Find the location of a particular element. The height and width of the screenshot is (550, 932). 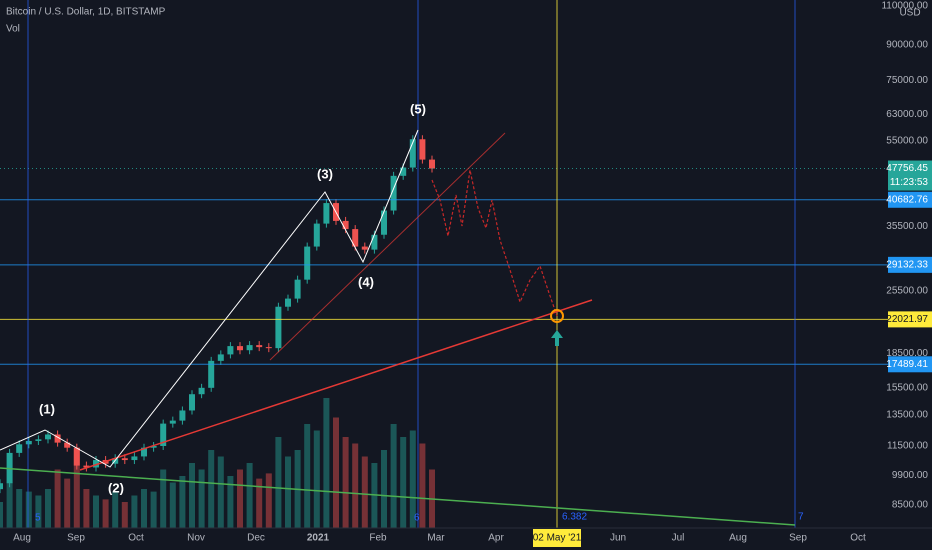

wave-label: (1) is located at coordinates (47, 408).